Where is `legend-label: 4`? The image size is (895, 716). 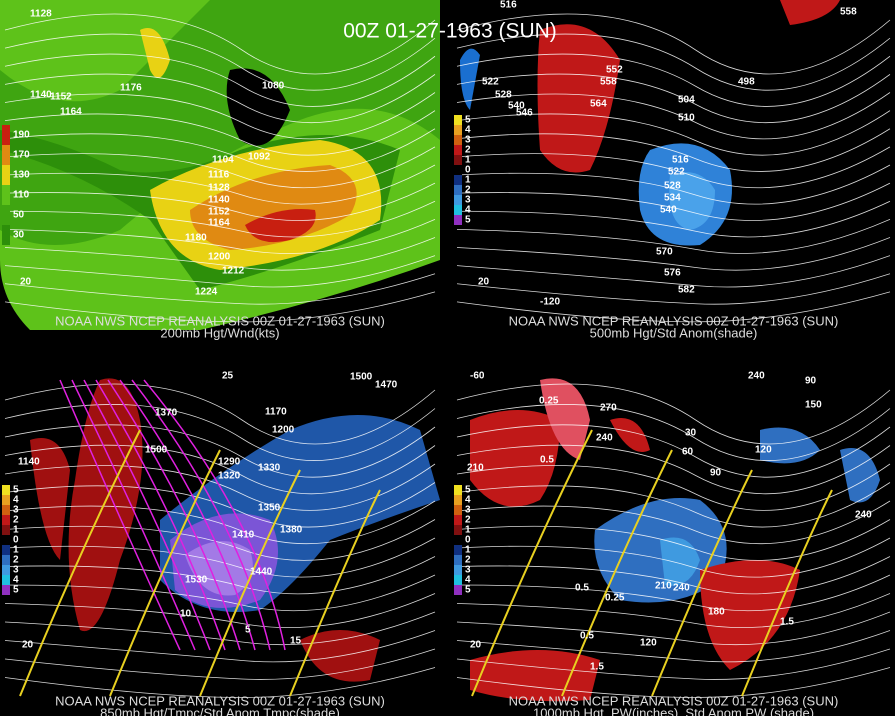 legend-label: 4 is located at coordinates (468, 210).